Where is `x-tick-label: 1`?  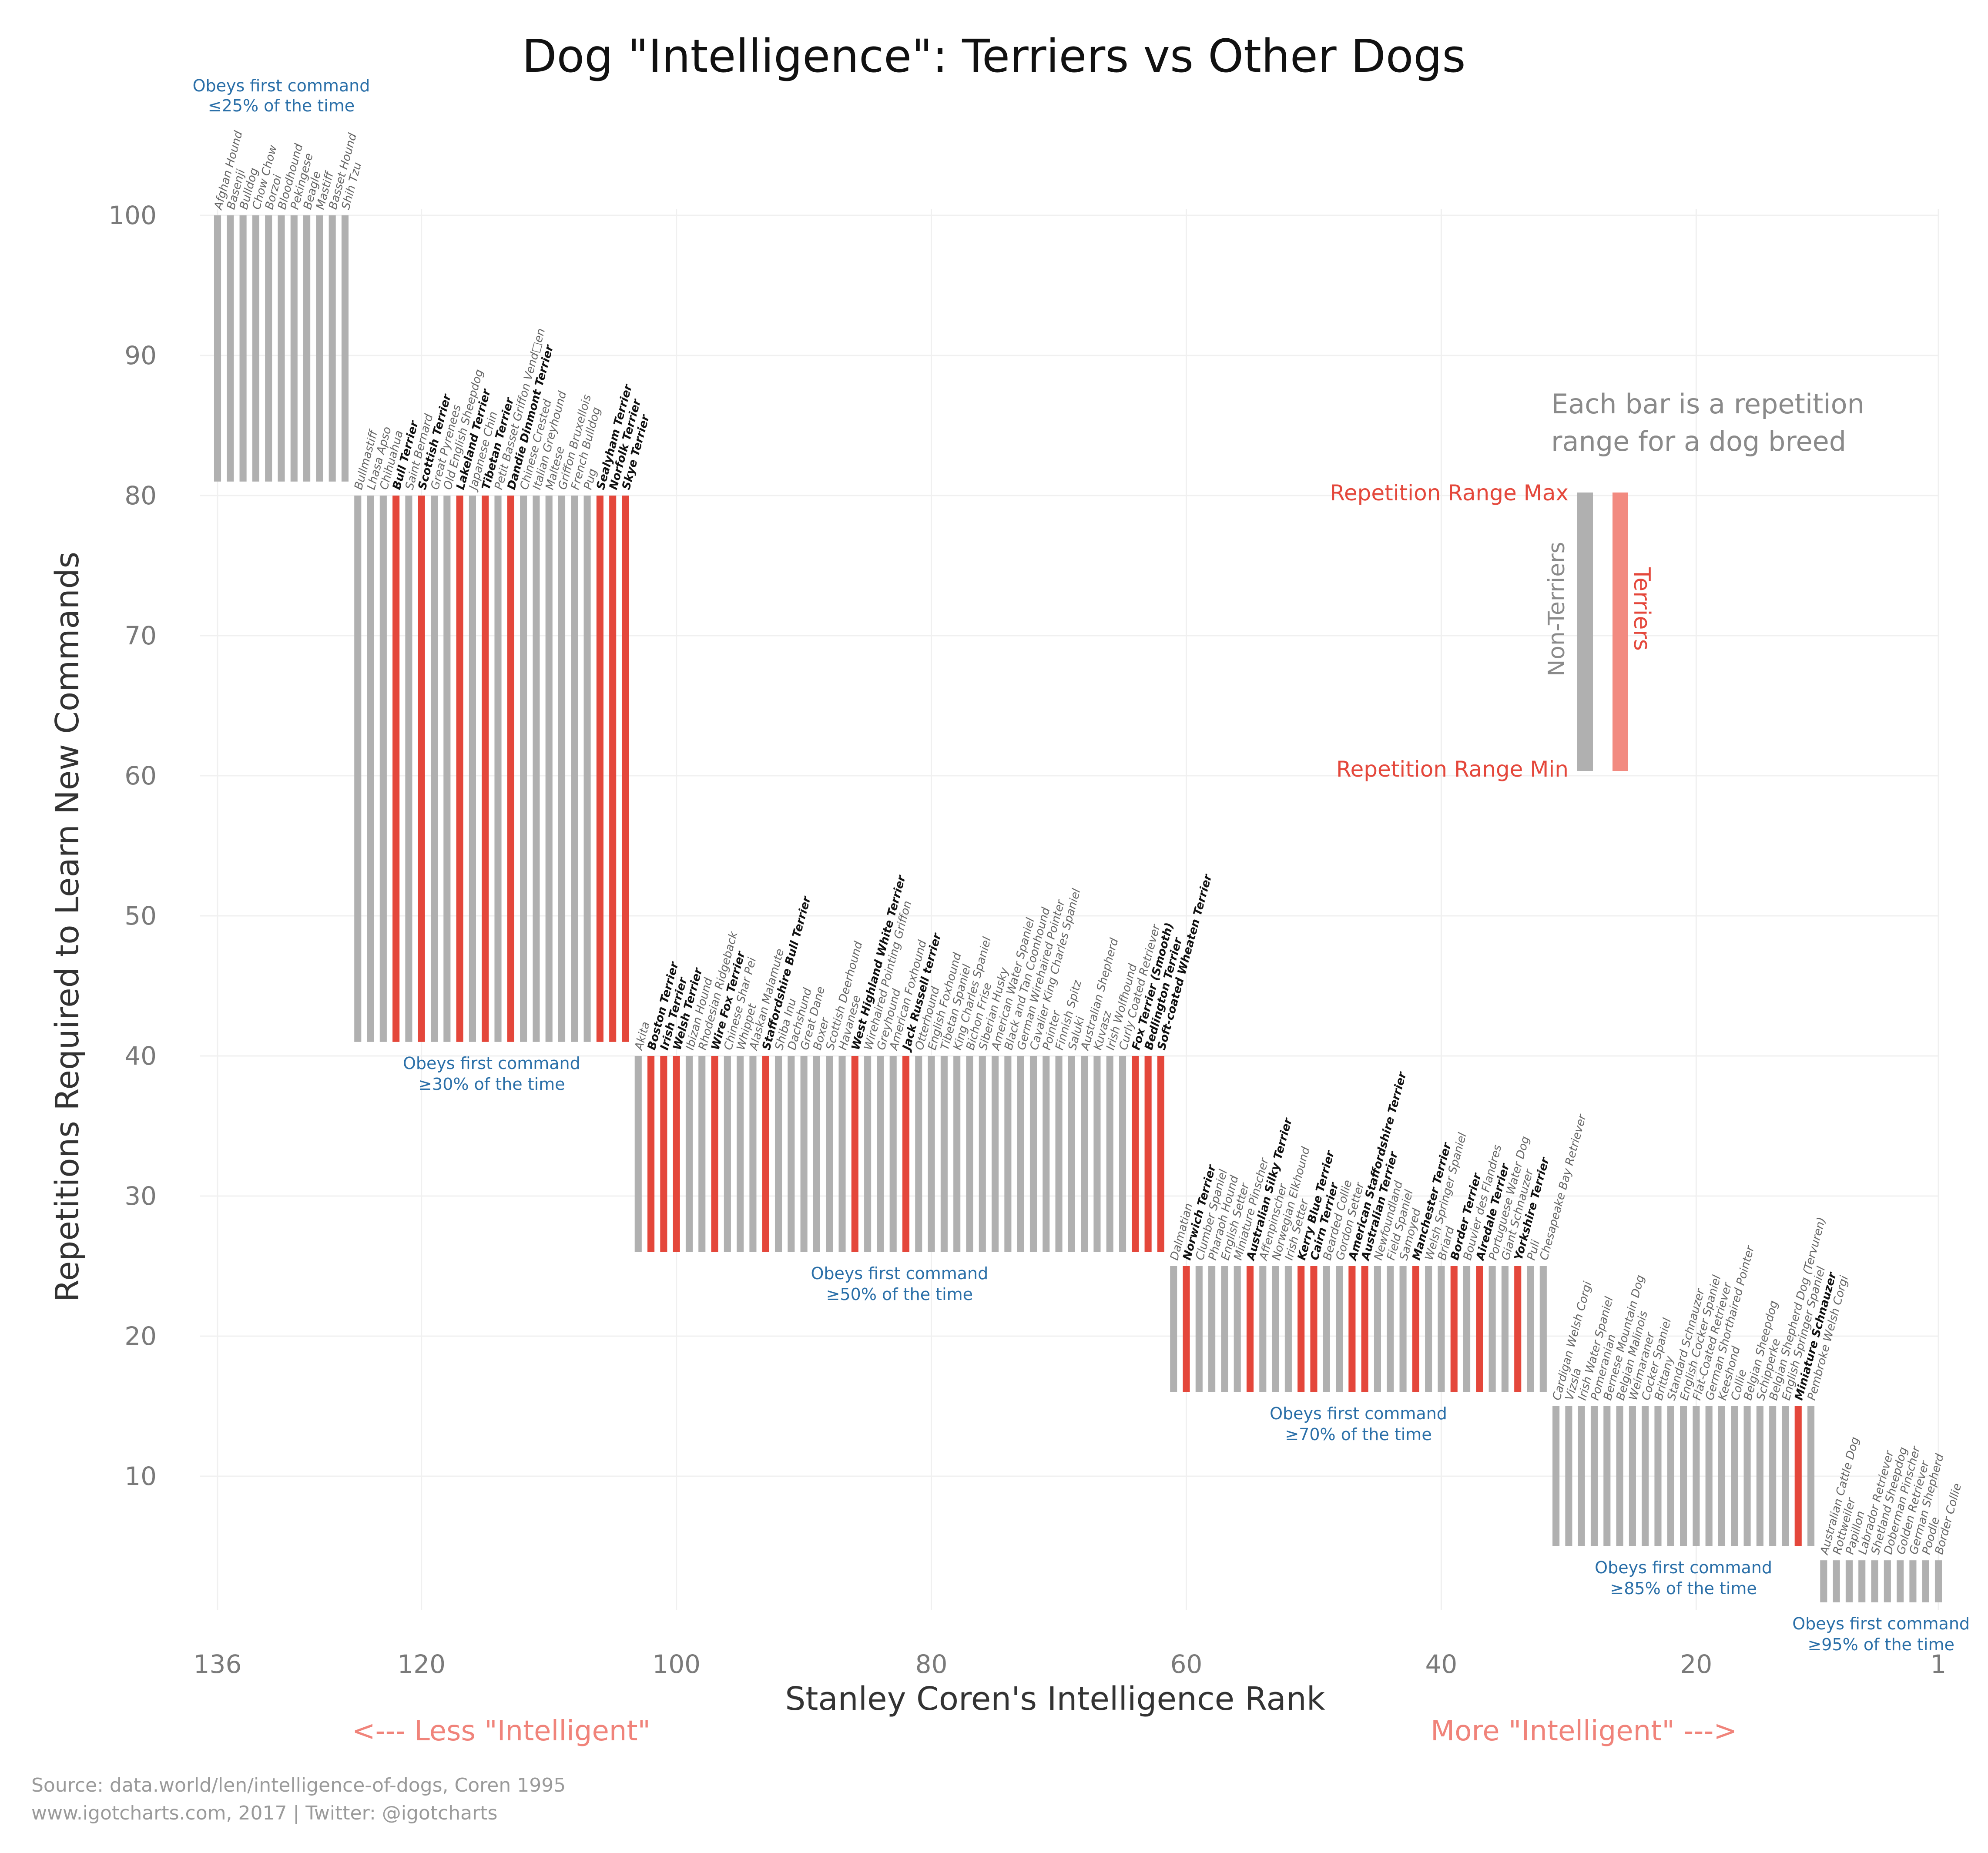
x-tick-label: 1 is located at coordinates (1939, 1664).